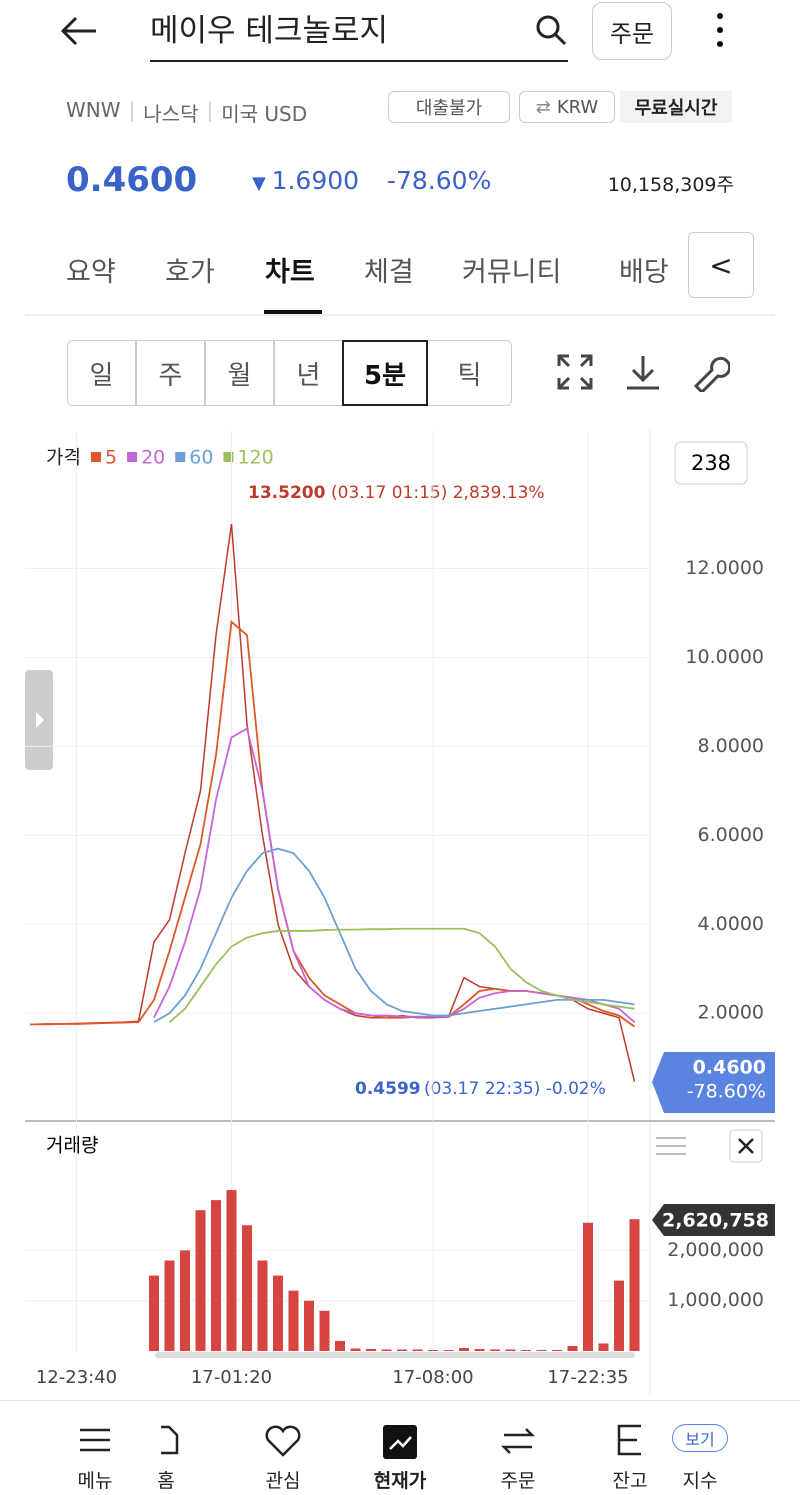  What do you see at coordinates (567, 107) in the screenshot?
I see `currency-toggle: ⇄ KRW` at bounding box center [567, 107].